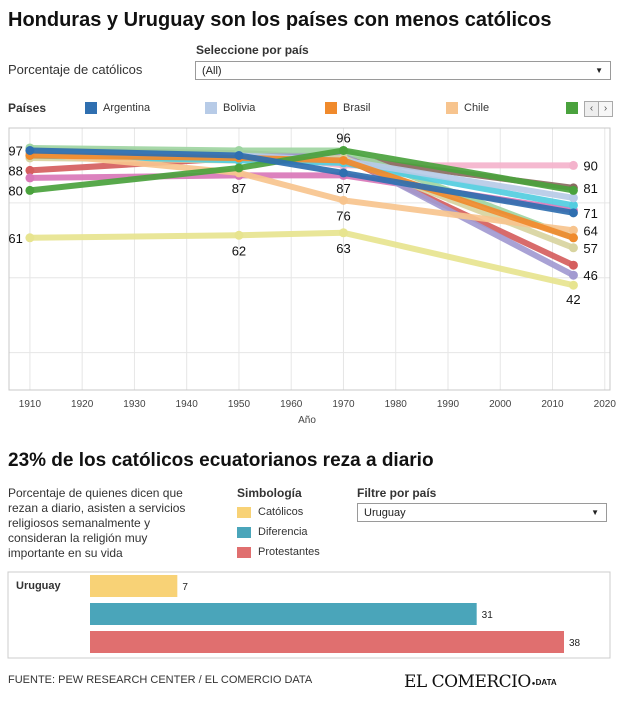  What do you see at coordinates (239, 404) in the screenshot?
I see `x-tick-label: 1950` at bounding box center [239, 404].